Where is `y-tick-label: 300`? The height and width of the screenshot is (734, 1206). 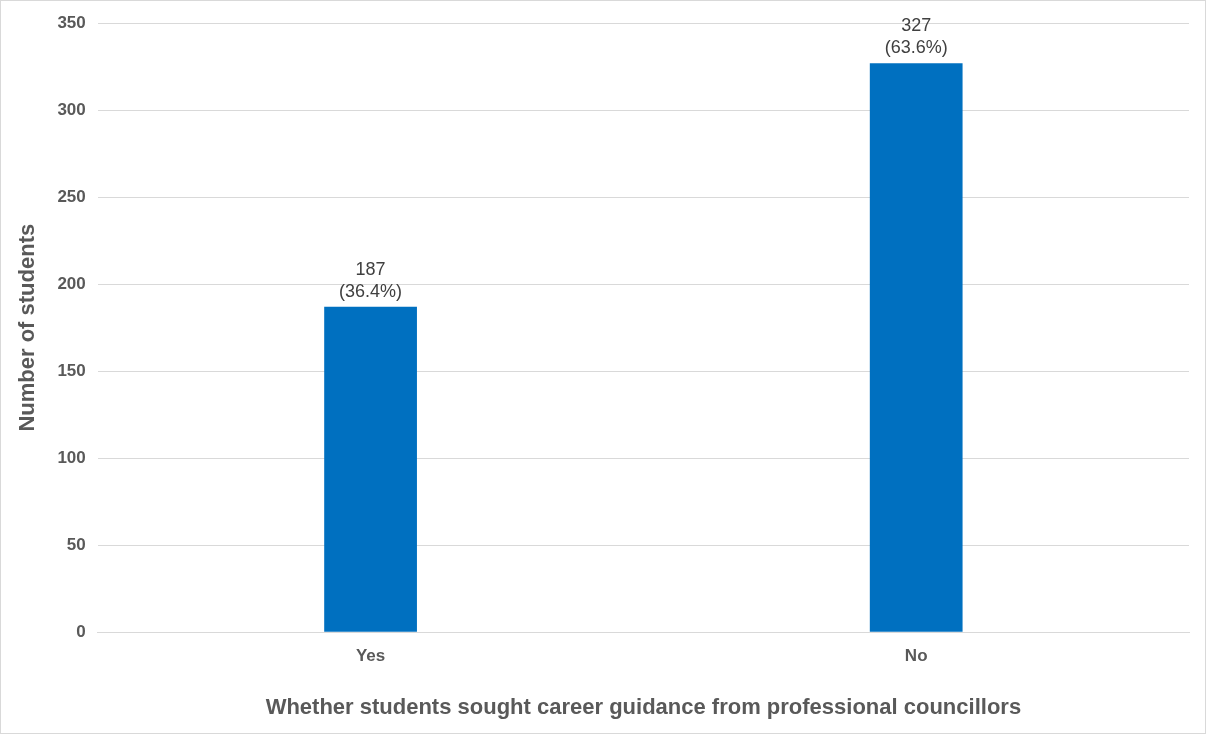
y-tick-label: 300 is located at coordinates (71, 109).